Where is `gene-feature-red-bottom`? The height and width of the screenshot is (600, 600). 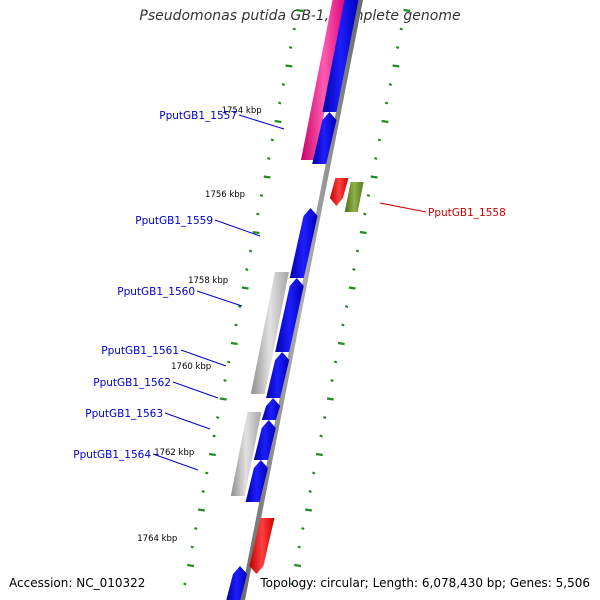
gene-feature-red-bottom is located at coordinates (262, 546).